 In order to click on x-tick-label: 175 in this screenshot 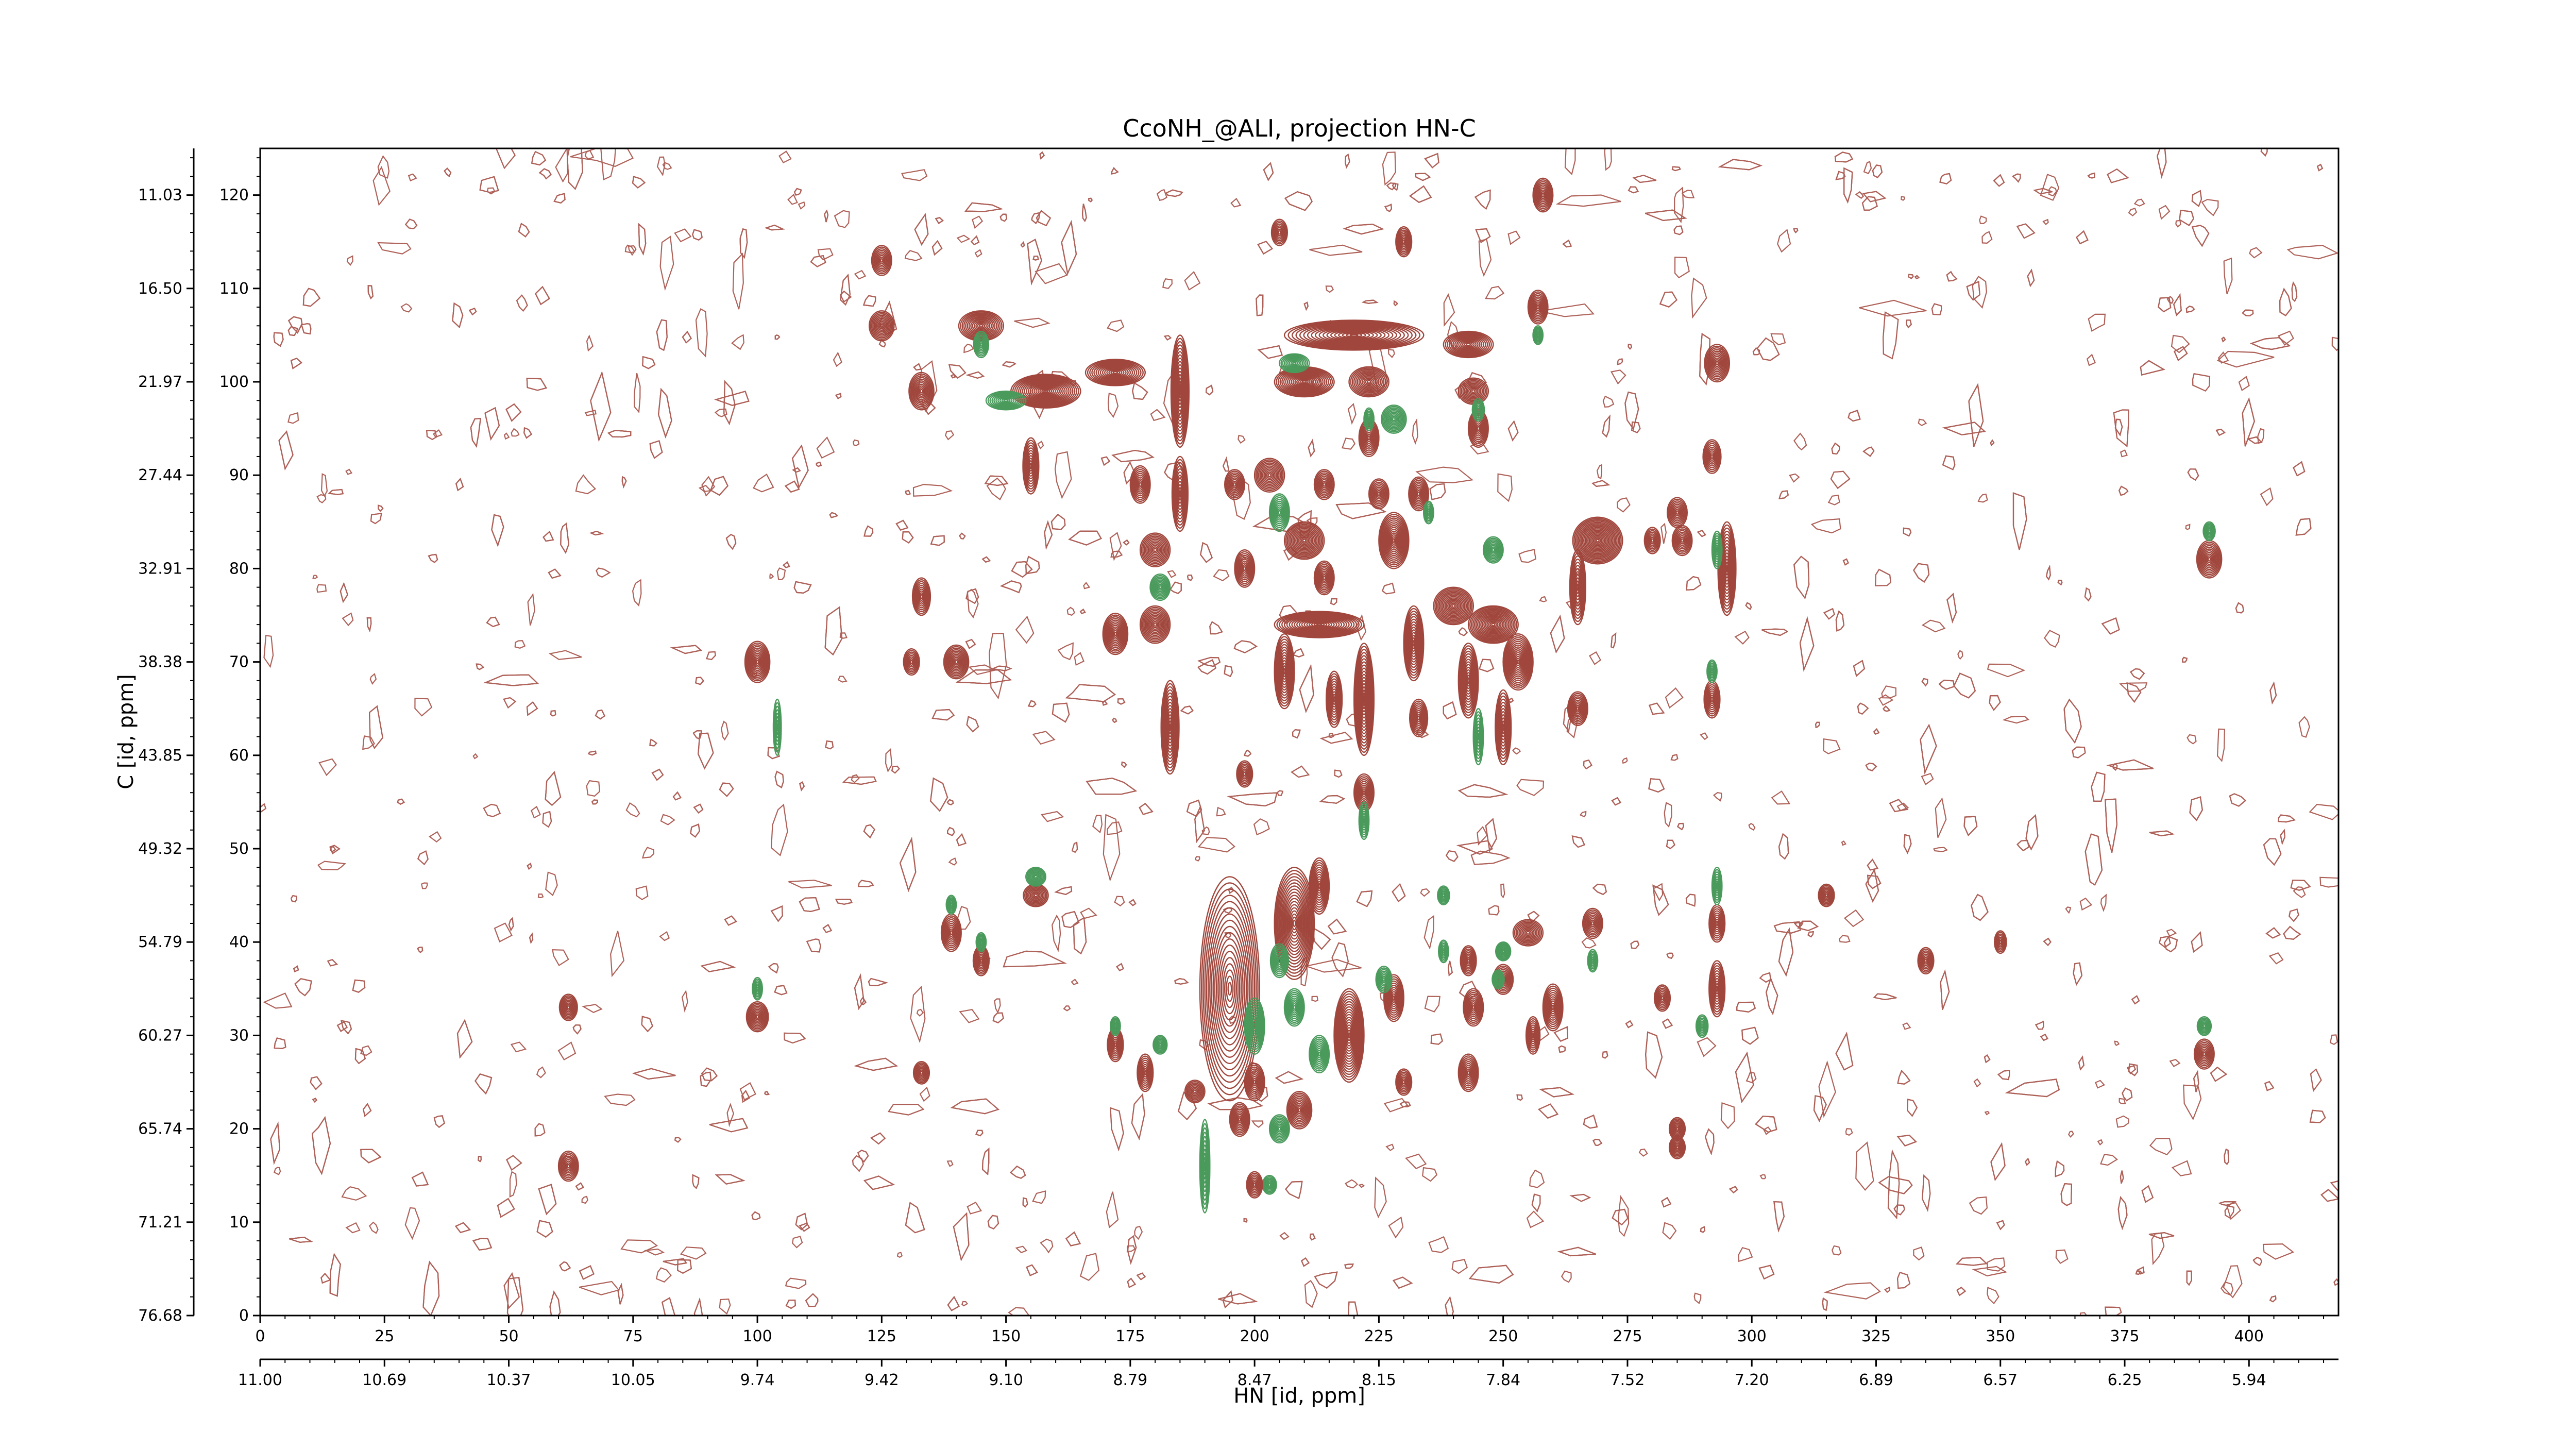, I will do `click(1130, 1336)`.